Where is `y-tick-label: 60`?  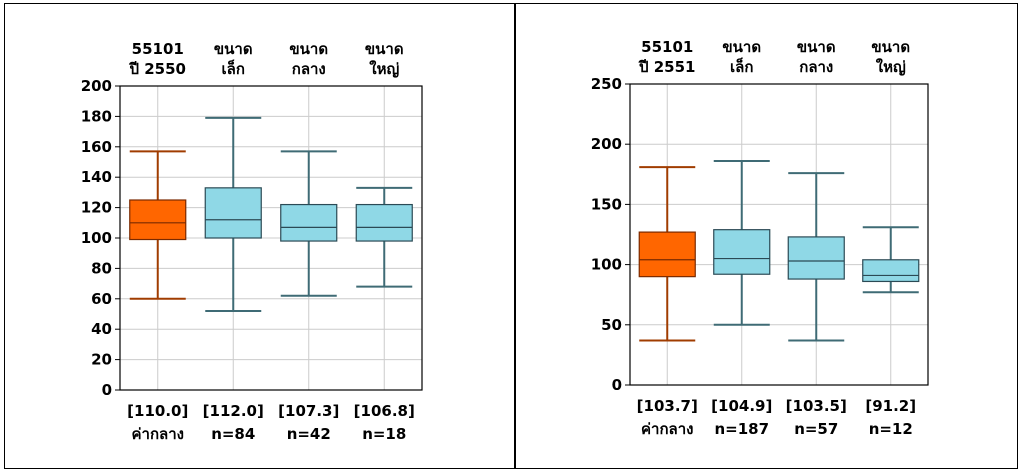
y-tick-label: 60 is located at coordinates (101, 299).